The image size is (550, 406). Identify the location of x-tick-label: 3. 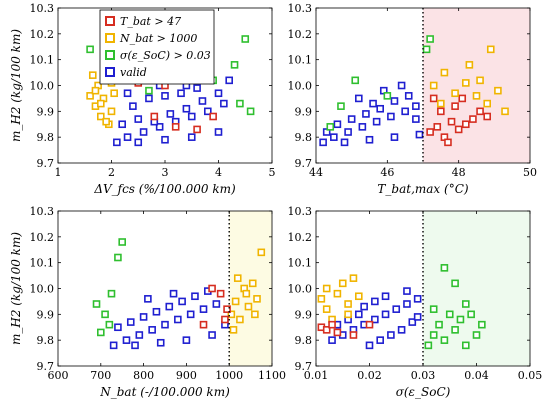
(165, 172).